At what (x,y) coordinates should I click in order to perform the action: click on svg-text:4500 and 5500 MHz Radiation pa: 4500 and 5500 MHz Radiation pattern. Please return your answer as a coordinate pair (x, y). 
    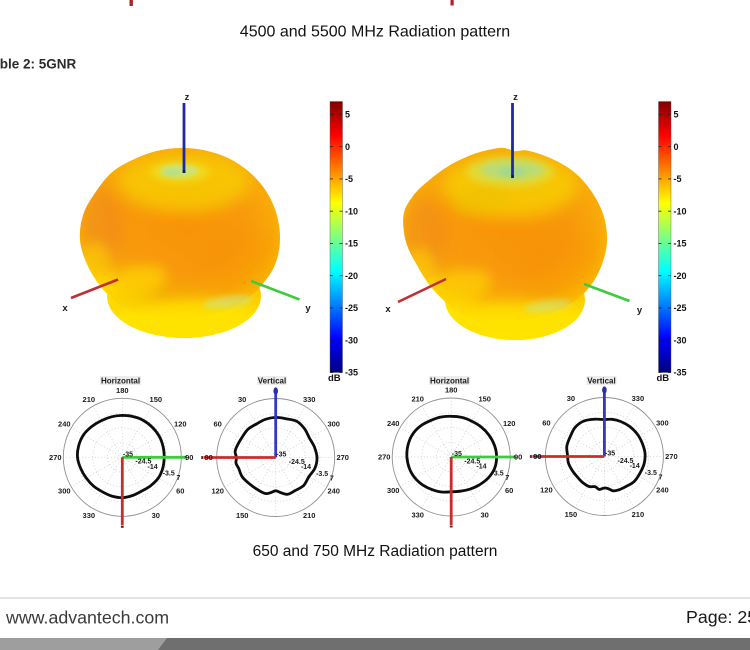
    Looking at the image, I should click on (375, 32).